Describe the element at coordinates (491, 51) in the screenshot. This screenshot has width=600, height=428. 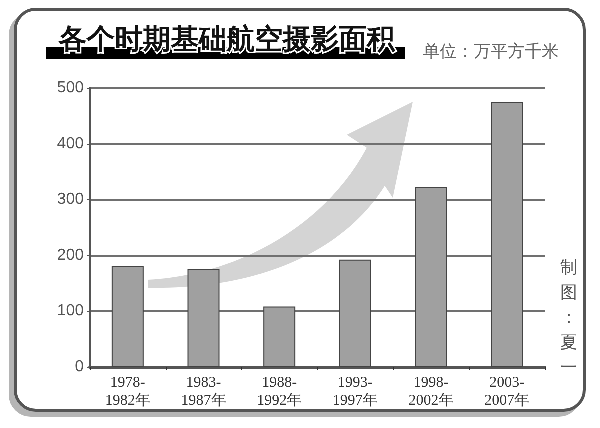
I see `chart-subtitle: 单位：万平方千米` at that location.